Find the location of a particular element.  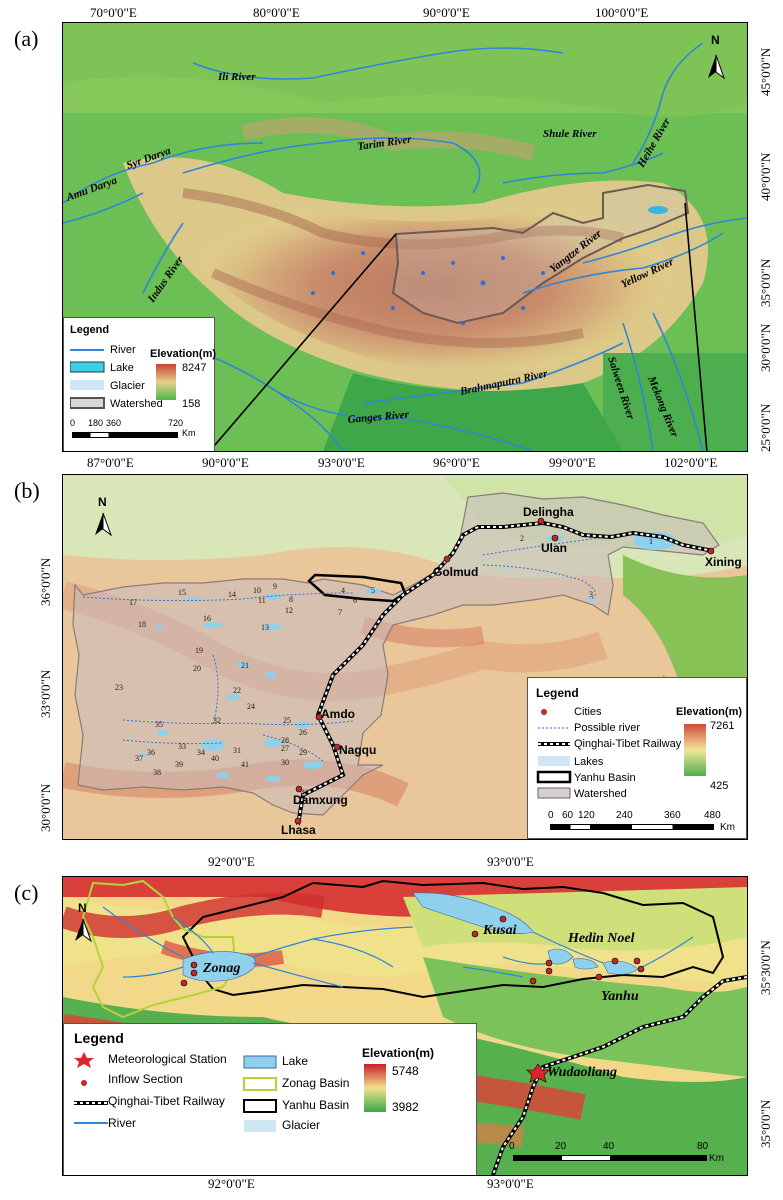

lat-tick-a-1: 40°0'0"N is located at coordinates (765, 176).